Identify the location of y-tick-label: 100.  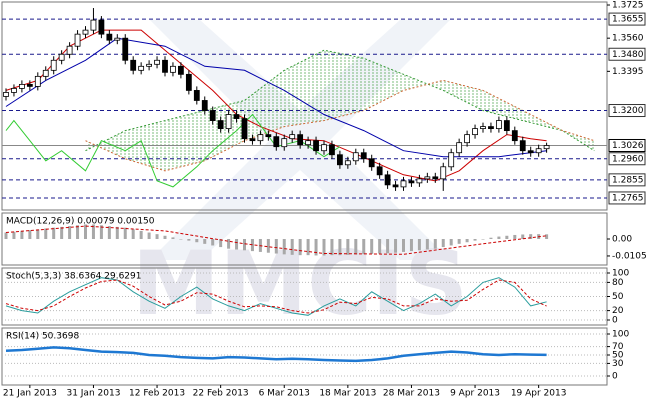
(620, 273).